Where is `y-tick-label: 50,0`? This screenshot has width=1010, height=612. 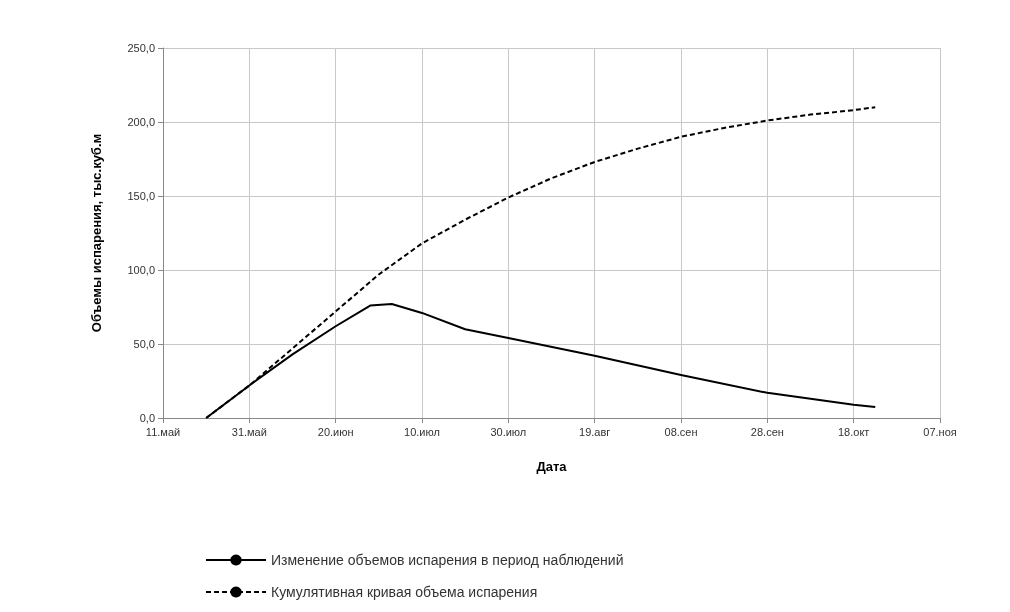 y-tick-label: 50,0 is located at coordinates (144, 344).